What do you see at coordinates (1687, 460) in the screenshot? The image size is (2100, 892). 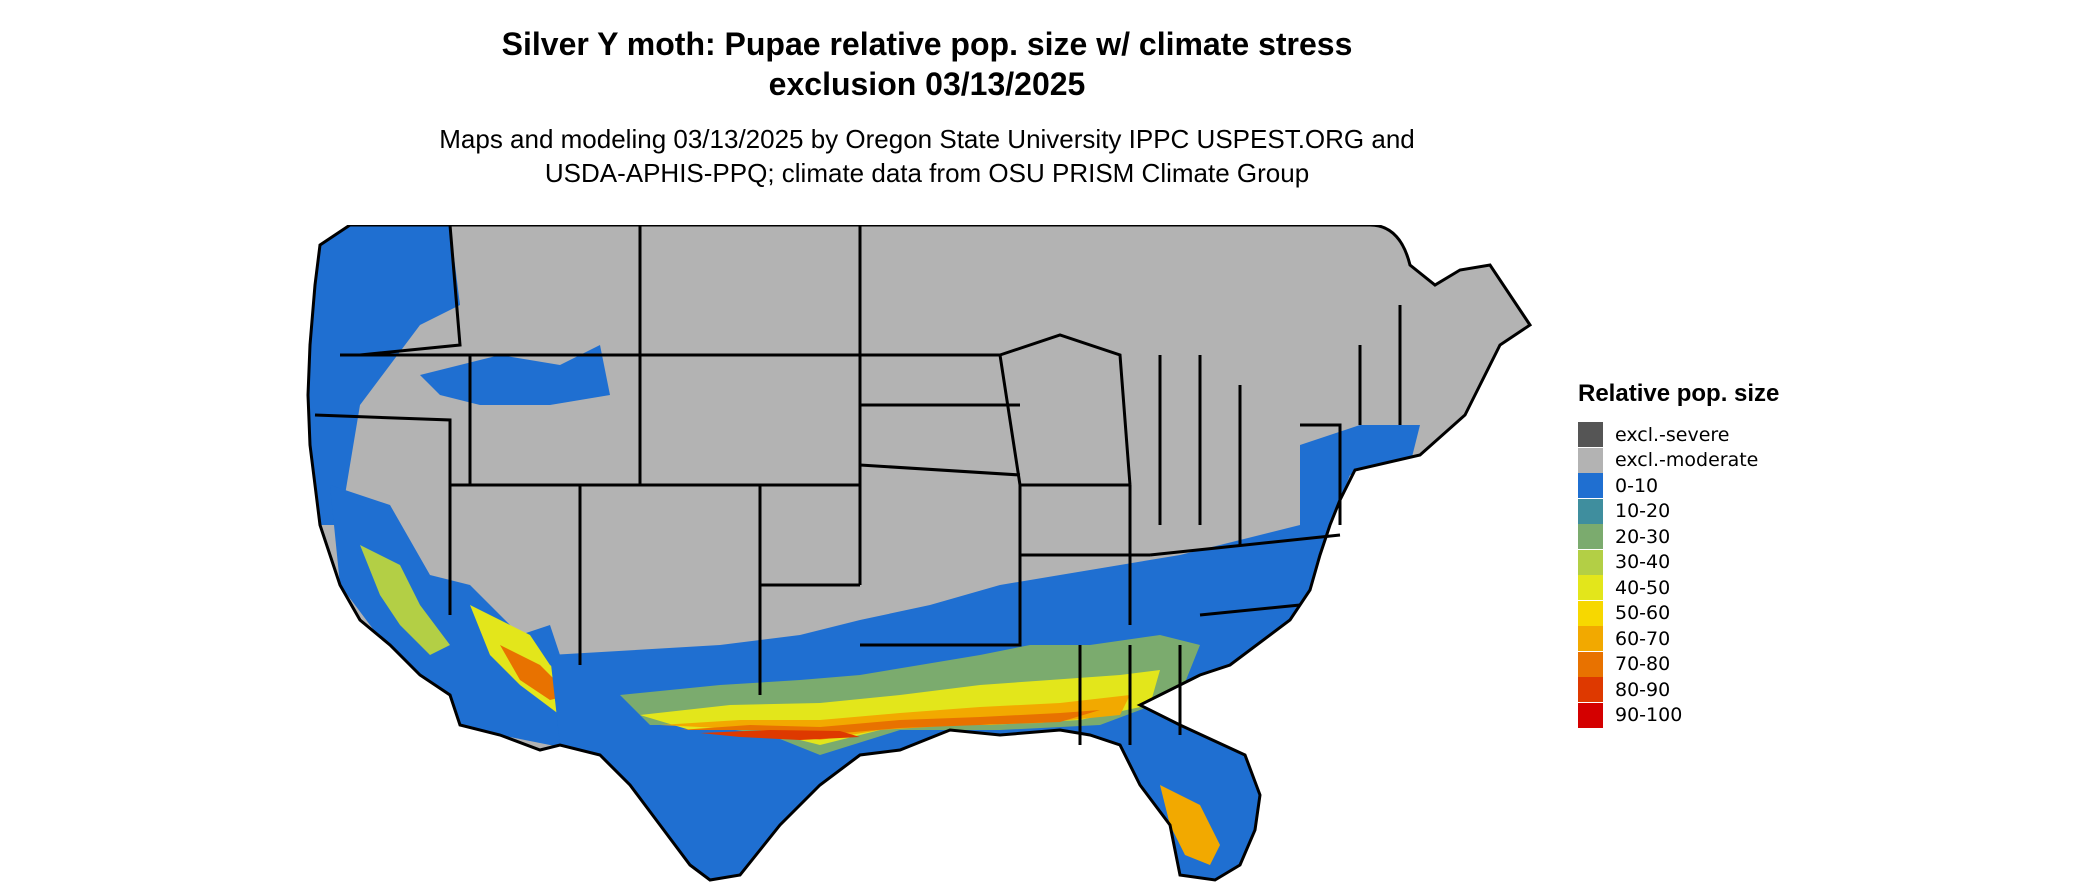 I see `legend-label: excl.-moderate` at bounding box center [1687, 460].